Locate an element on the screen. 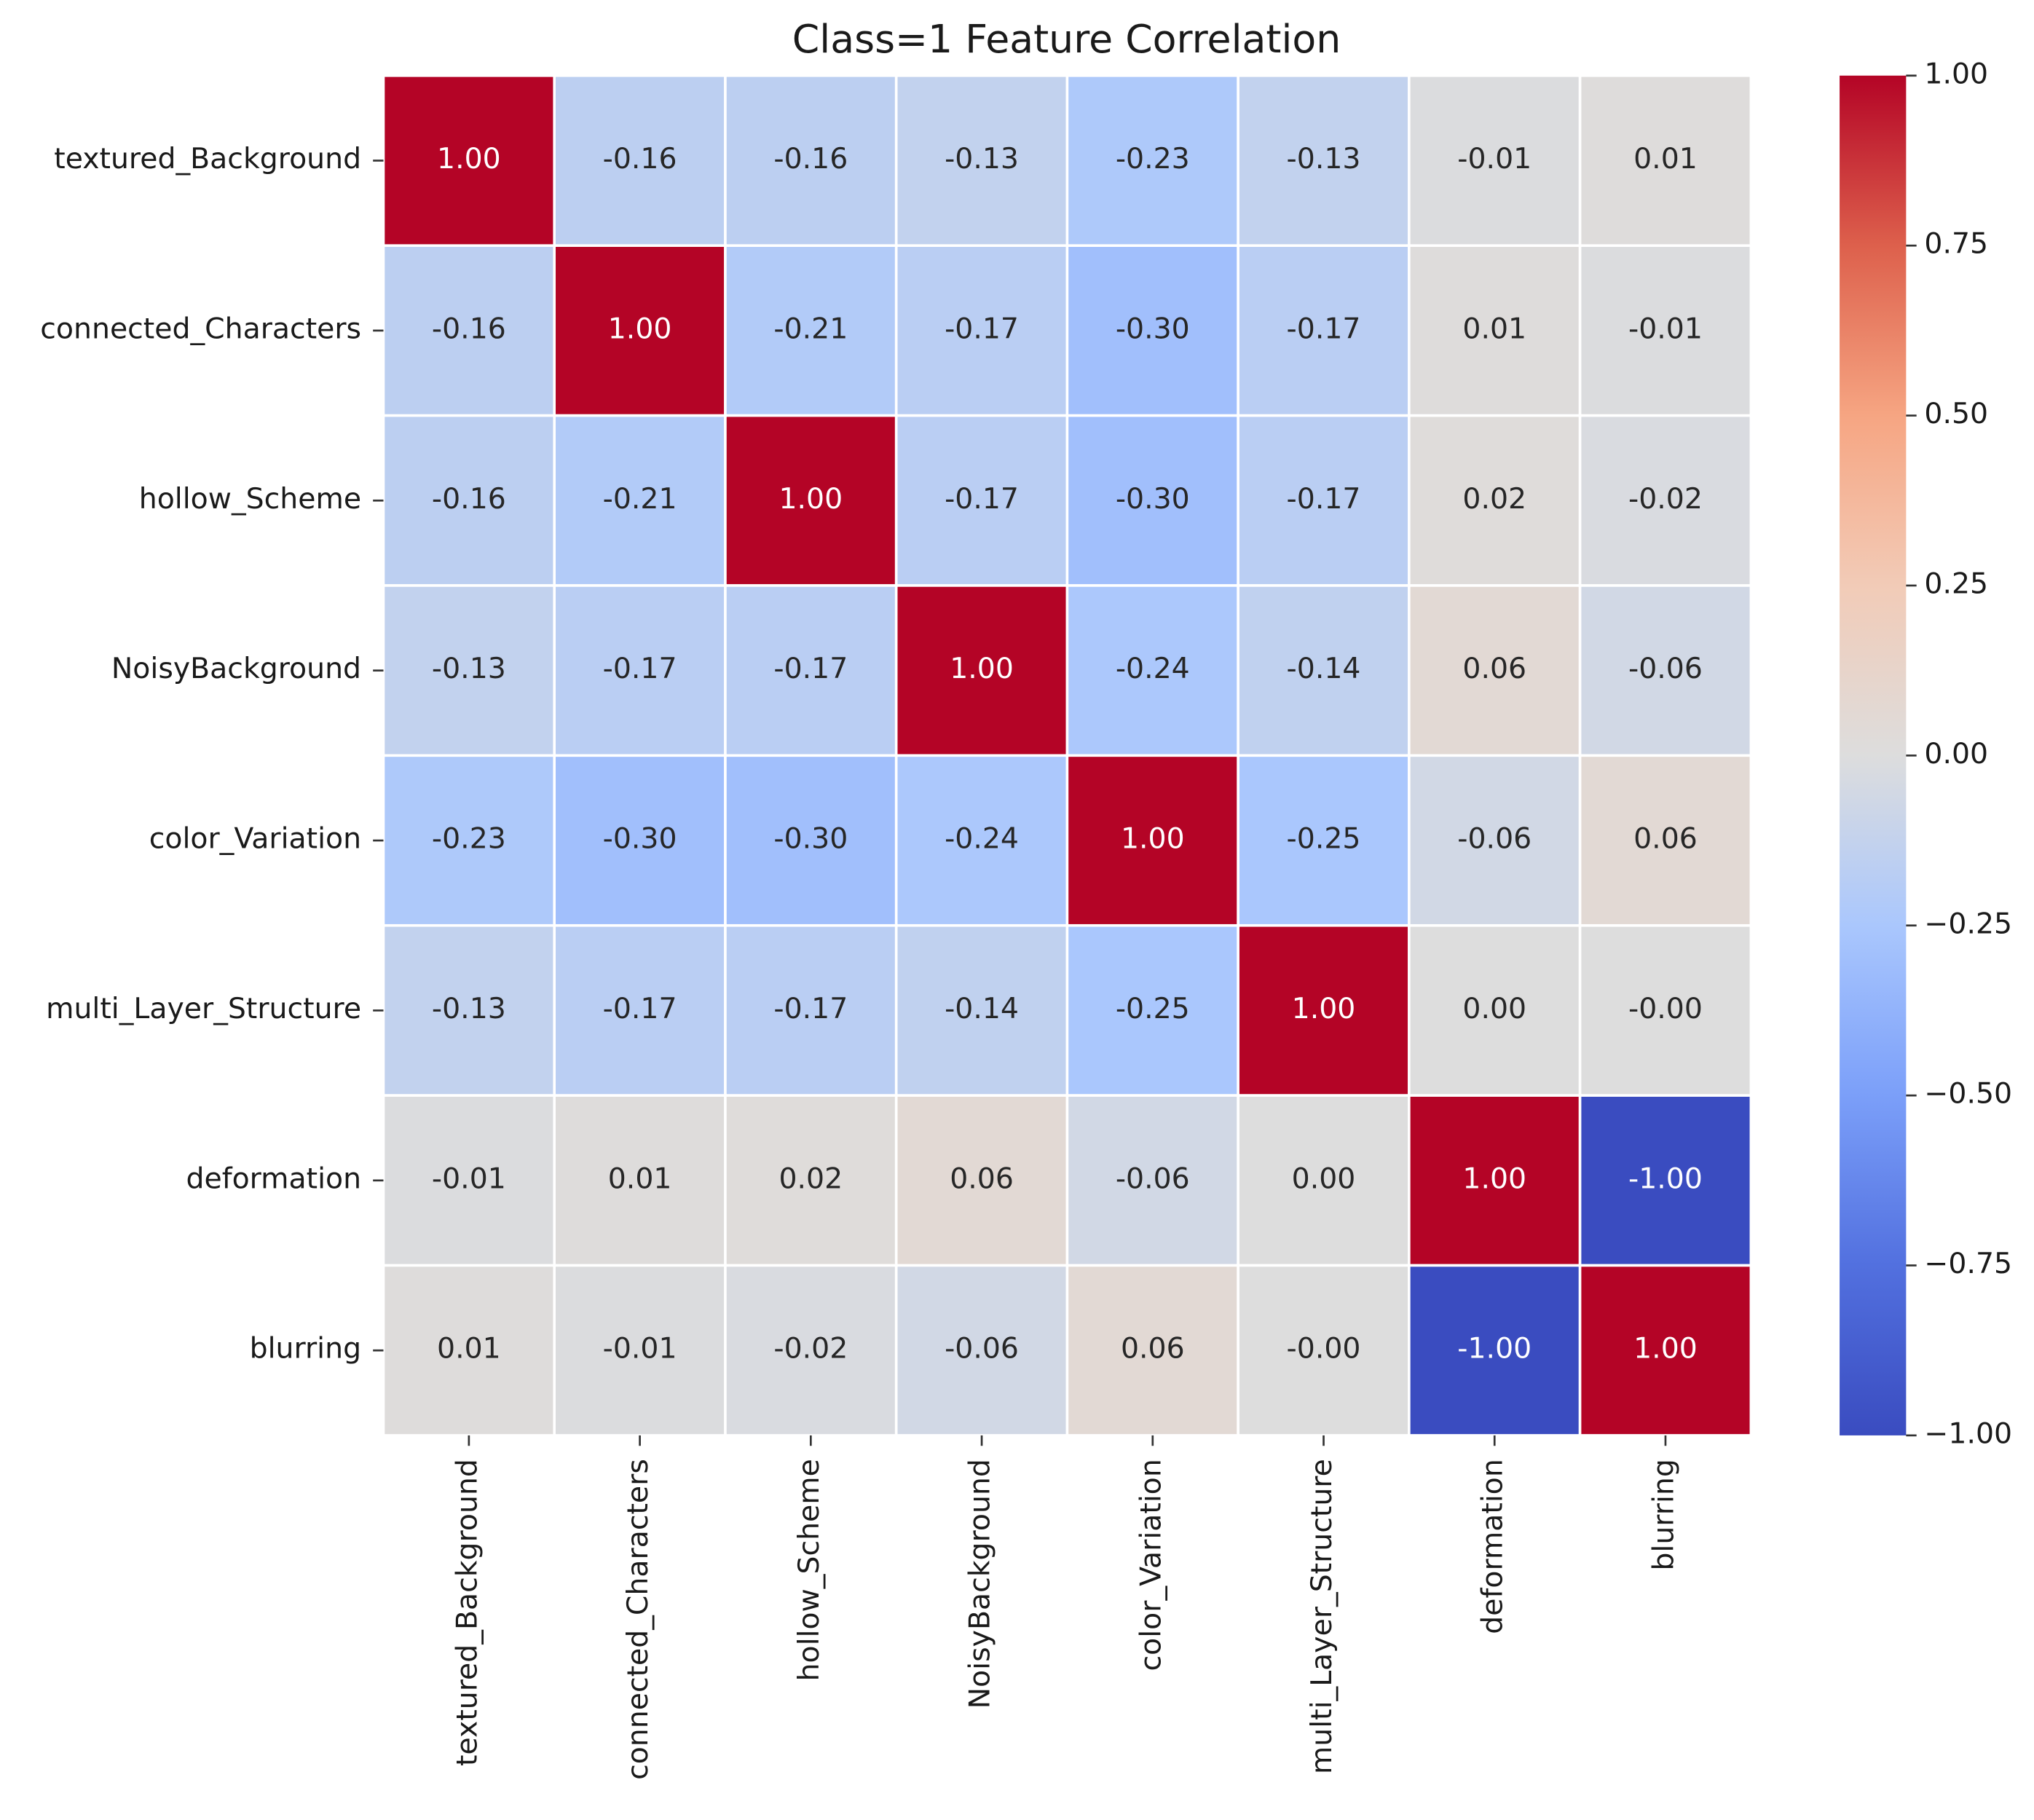 The height and width of the screenshot is (1820, 2034). y-tick-label: hollow_Scheme is located at coordinates (250, 499).